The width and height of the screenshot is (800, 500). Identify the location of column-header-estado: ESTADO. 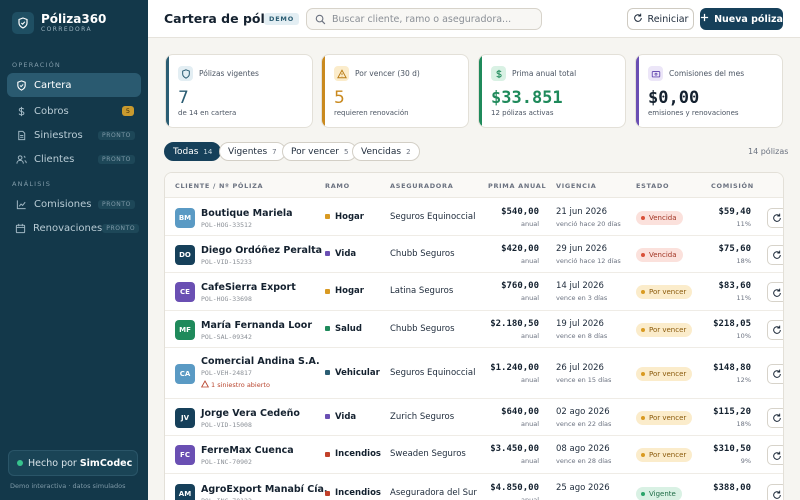
(653, 186).